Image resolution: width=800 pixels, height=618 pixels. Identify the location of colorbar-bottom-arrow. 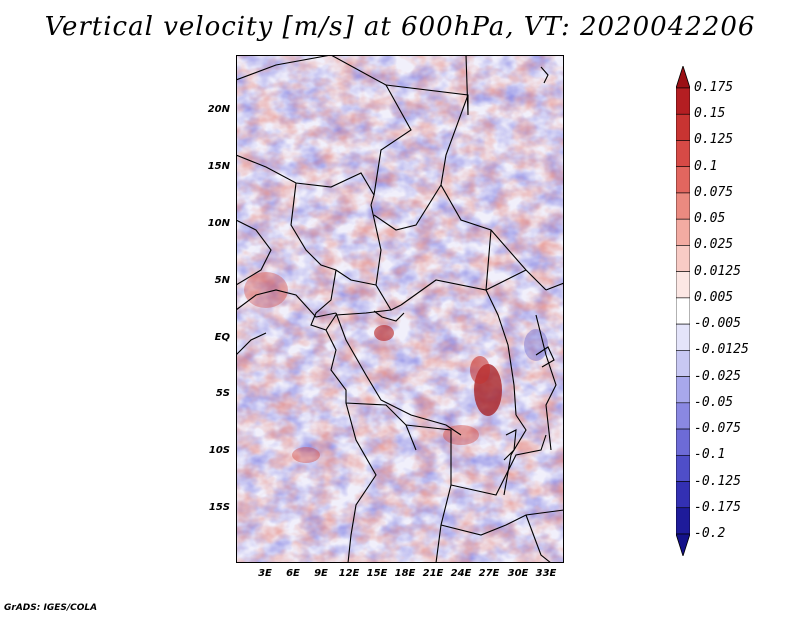
(683, 544).